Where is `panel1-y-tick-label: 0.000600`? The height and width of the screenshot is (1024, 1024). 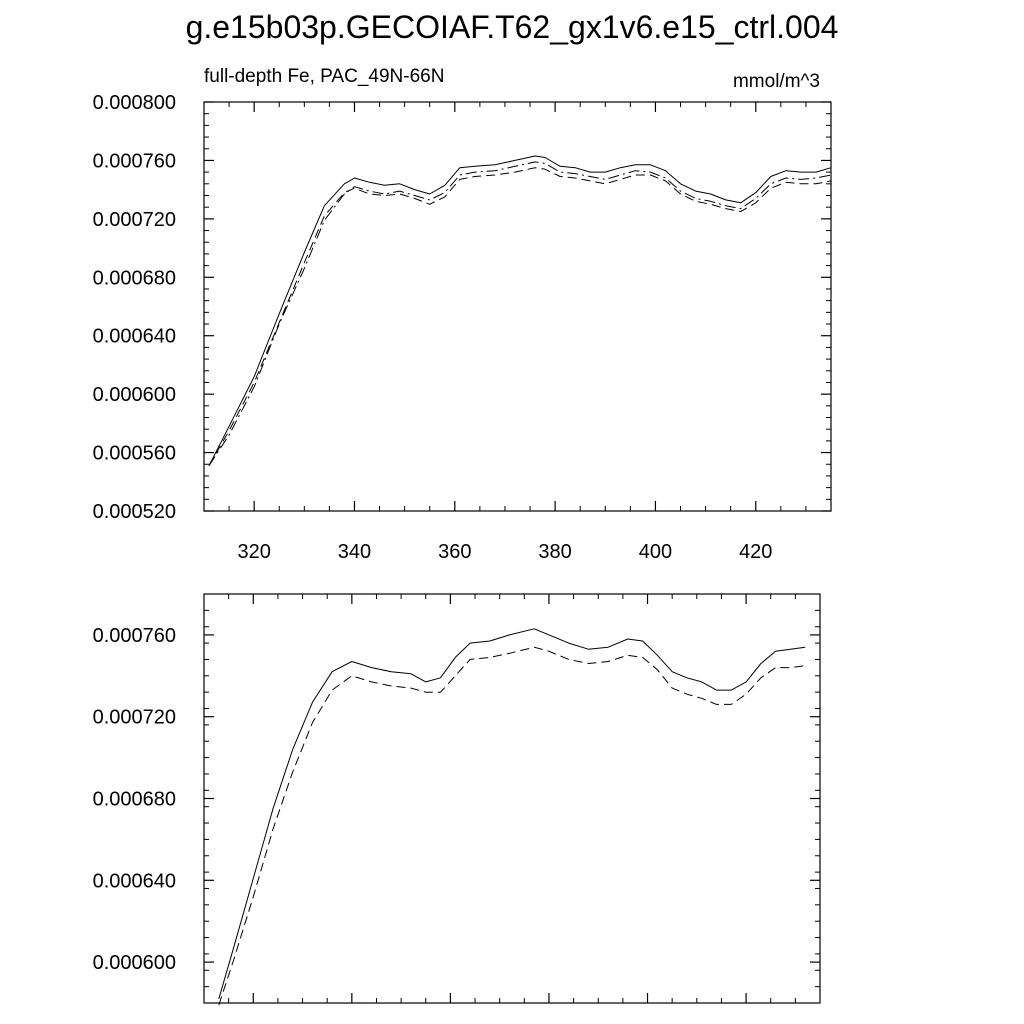
panel1-y-tick-label: 0.000600 is located at coordinates (134, 395).